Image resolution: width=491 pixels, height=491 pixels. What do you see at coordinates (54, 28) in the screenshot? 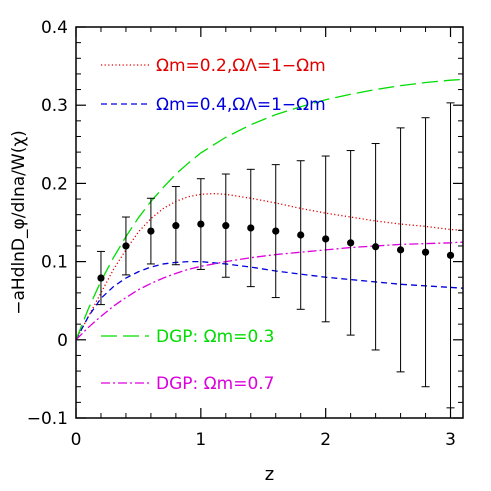
I see `y-tick-label: 0.4` at bounding box center [54, 28].